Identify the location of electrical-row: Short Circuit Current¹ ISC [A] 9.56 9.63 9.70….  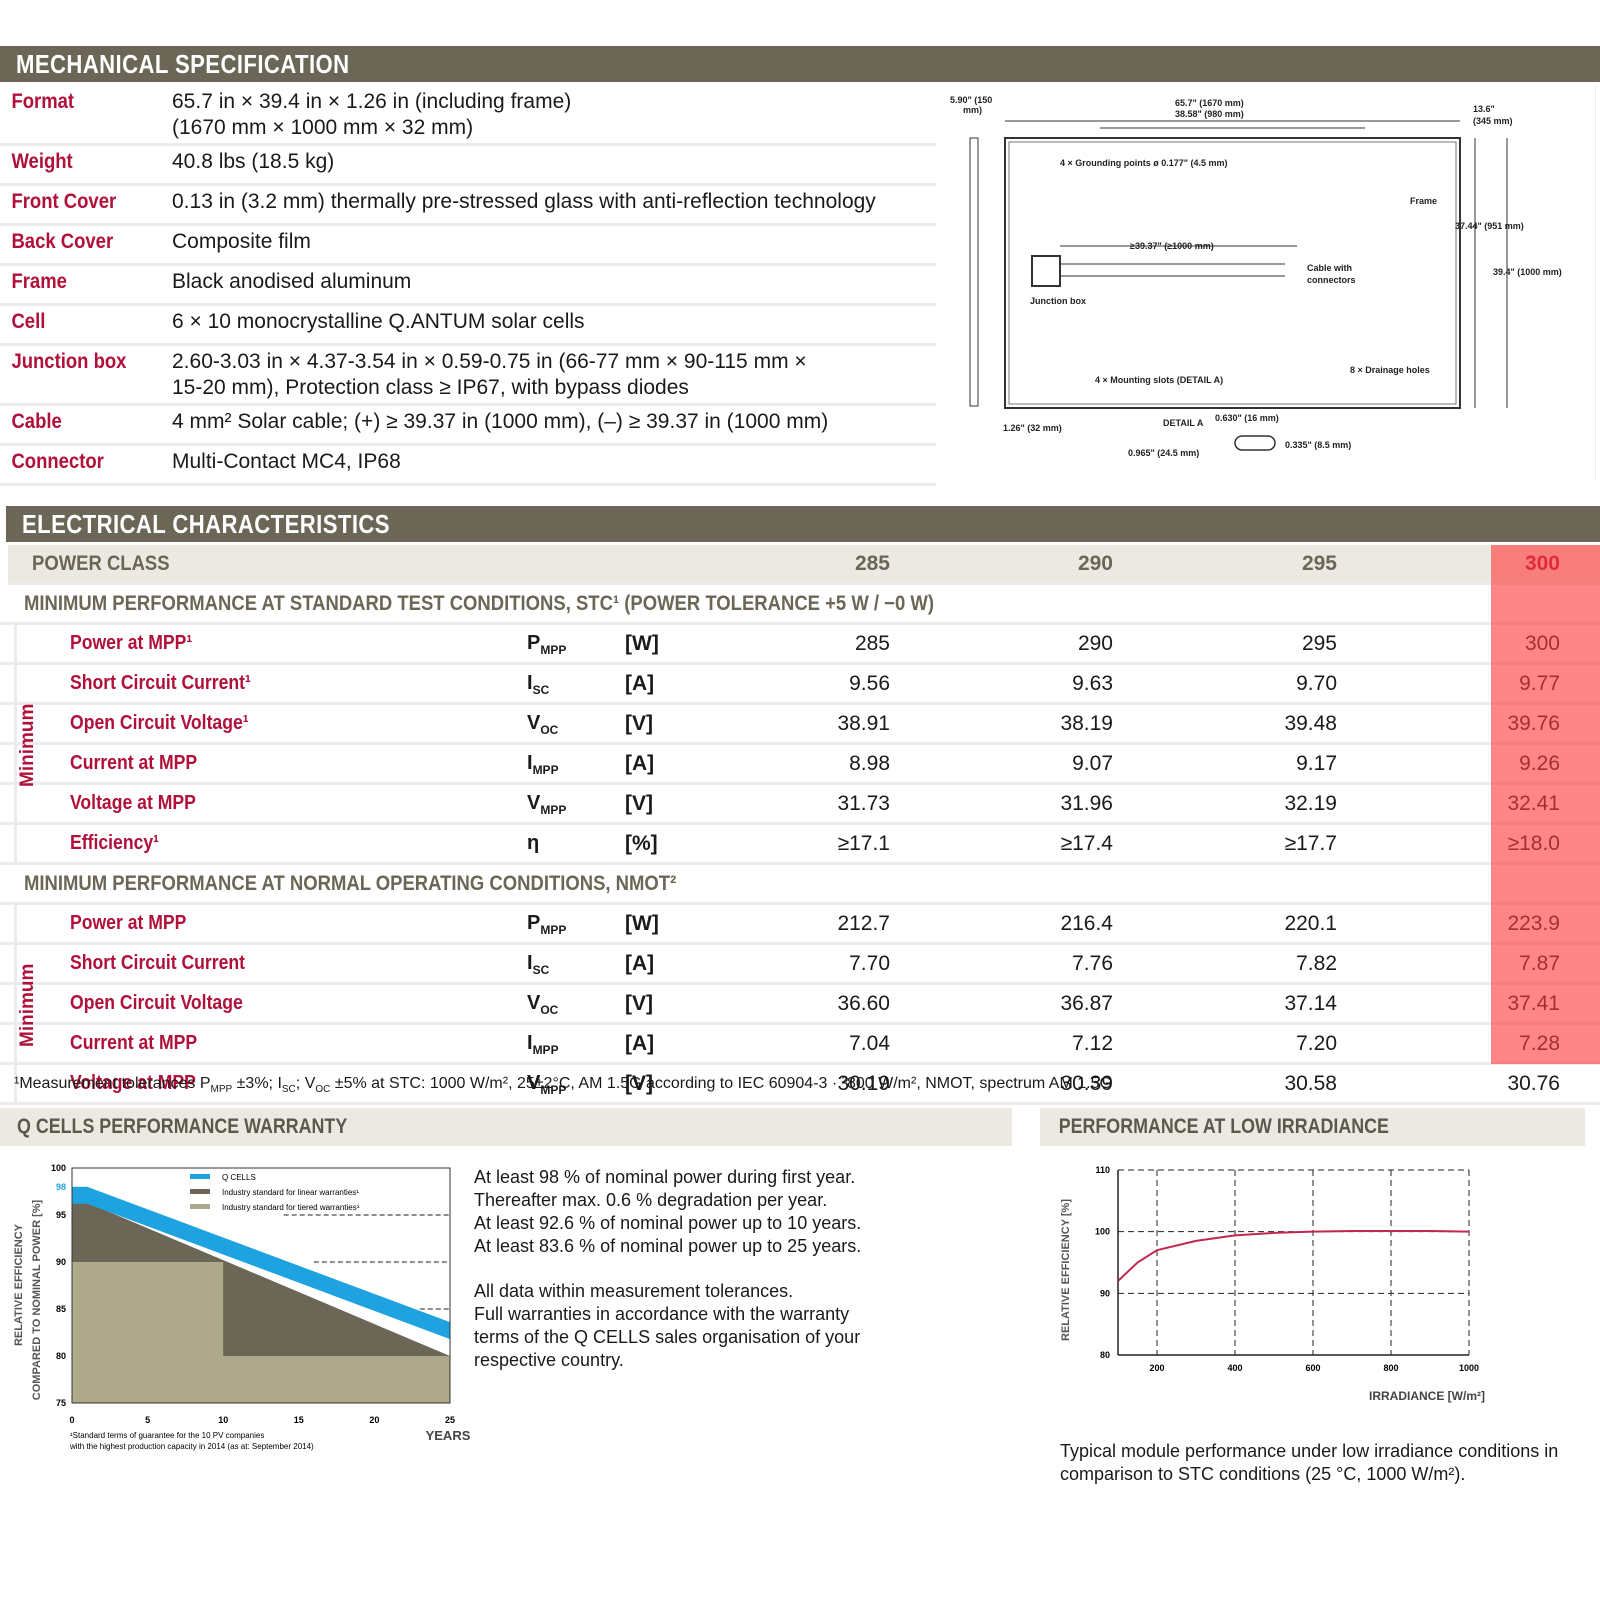
(800, 685).